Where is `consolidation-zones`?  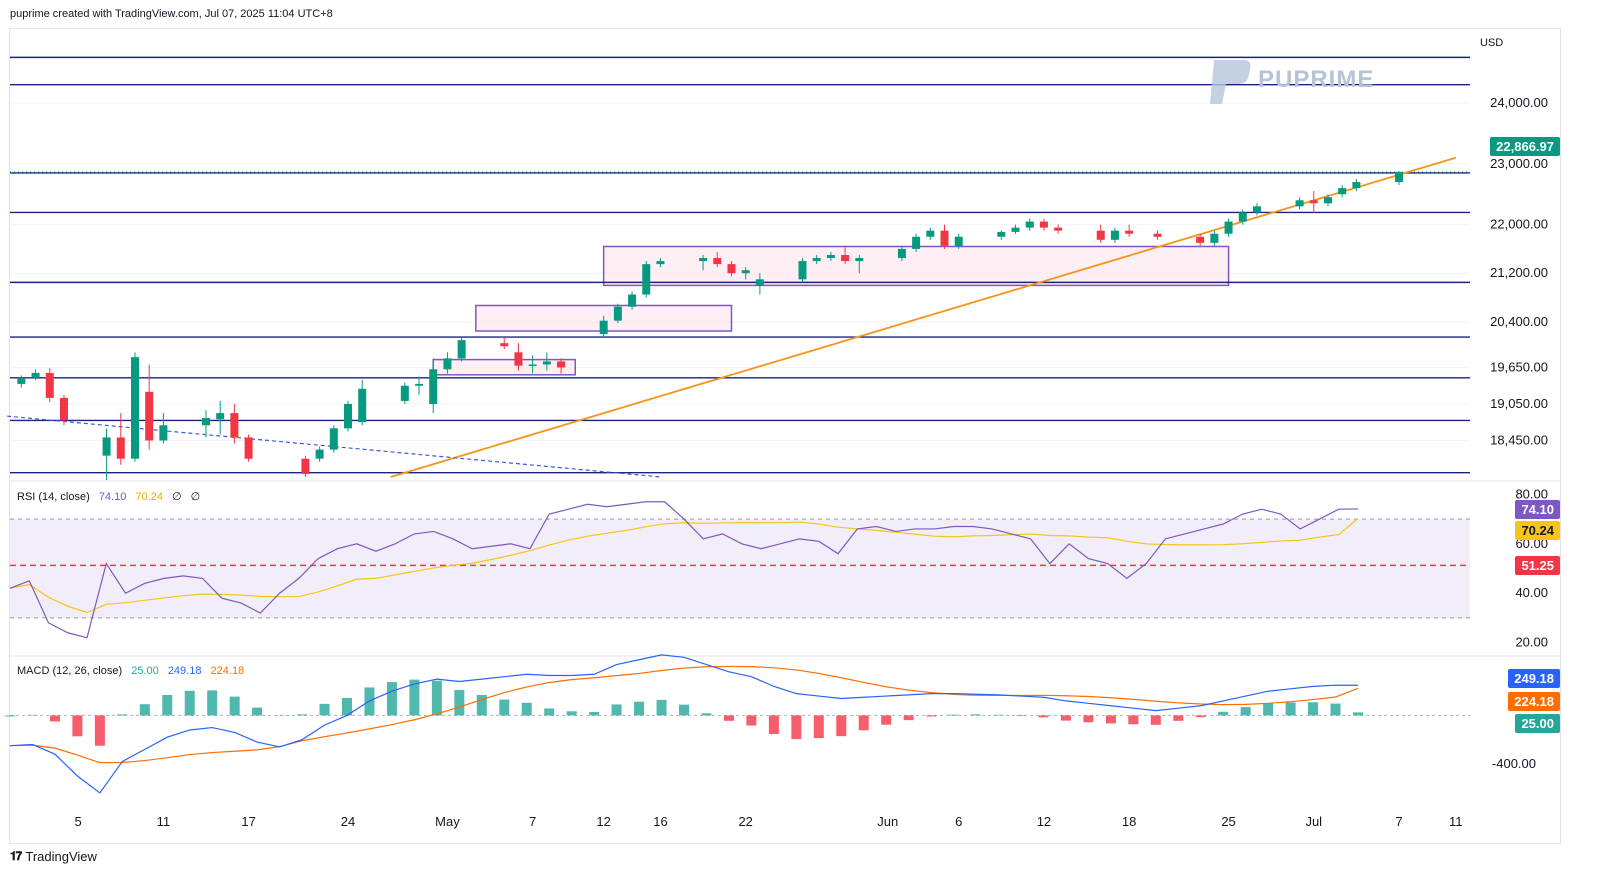
consolidation-zones is located at coordinates (831, 310).